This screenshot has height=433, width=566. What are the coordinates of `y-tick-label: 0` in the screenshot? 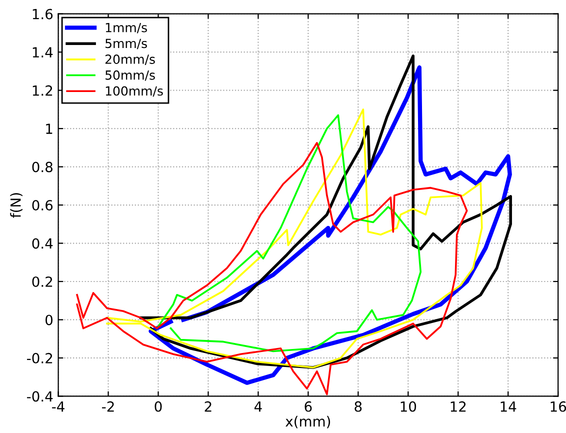 It's located at (49, 320).